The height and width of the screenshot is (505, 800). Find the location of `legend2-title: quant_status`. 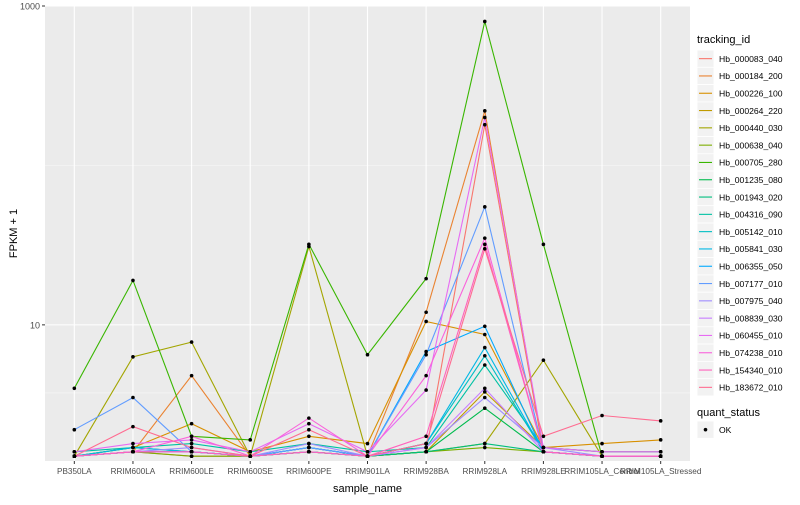

legend2-title: quant_status is located at coordinates (728, 413).